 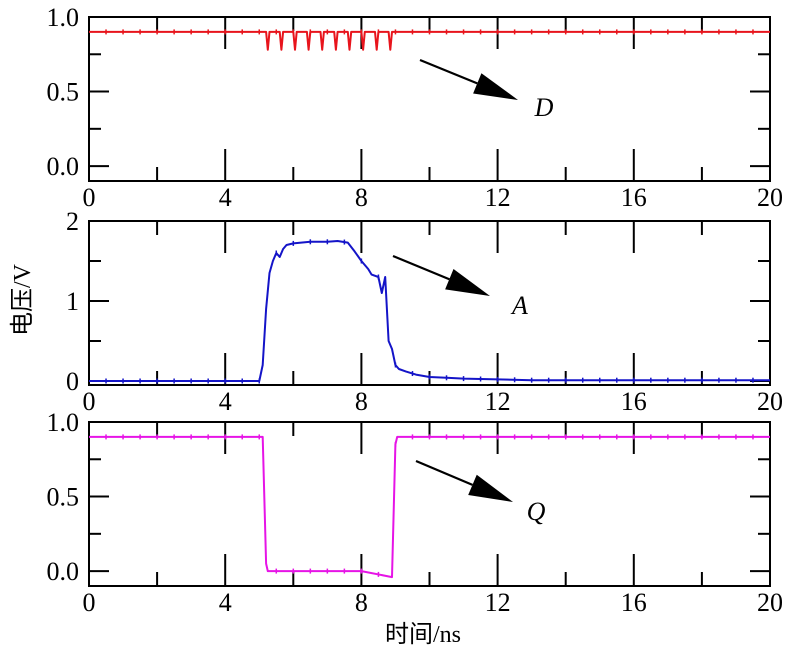 I want to click on annotation-label-A: A, so click(x=519, y=305).